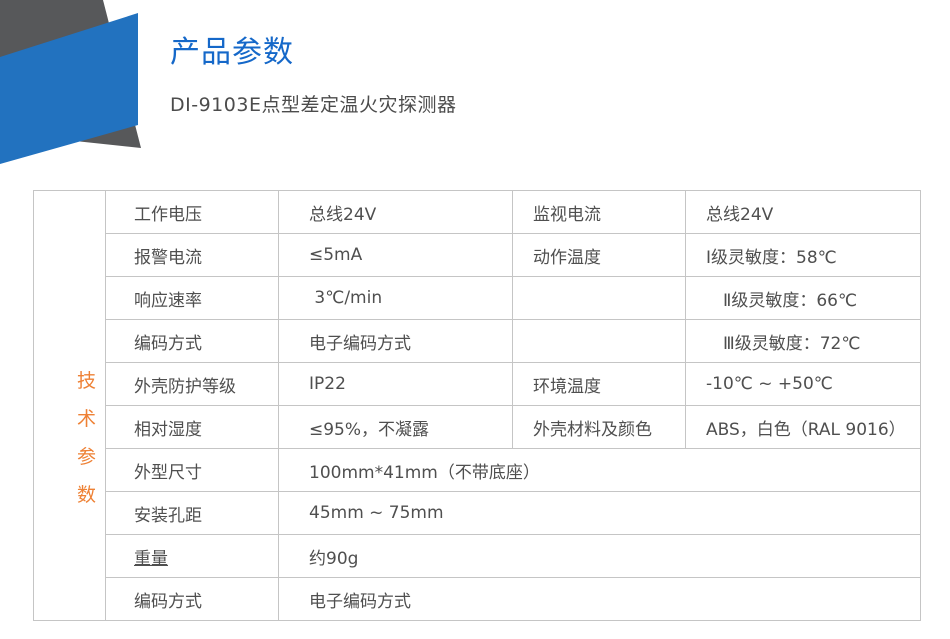 The height and width of the screenshot is (639, 950). What do you see at coordinates (803, 427) in the screenshot?
I see `spec-value-cell: ABS，白色（RAL 9016）` at bounding box center [803, 427].